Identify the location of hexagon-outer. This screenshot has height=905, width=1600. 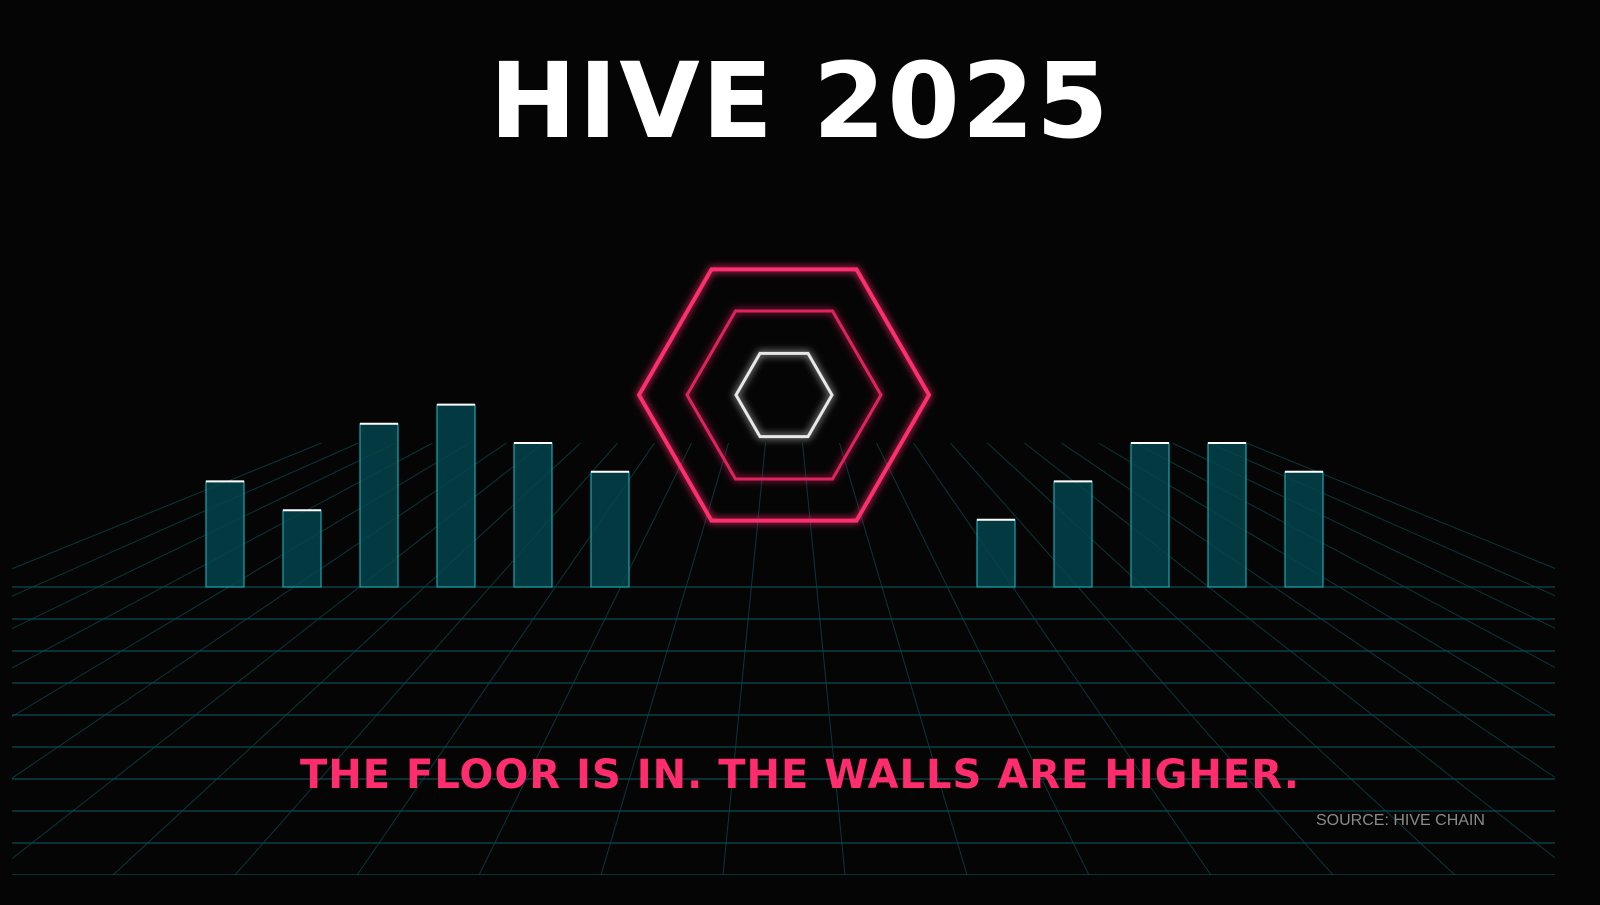
(784, 395).